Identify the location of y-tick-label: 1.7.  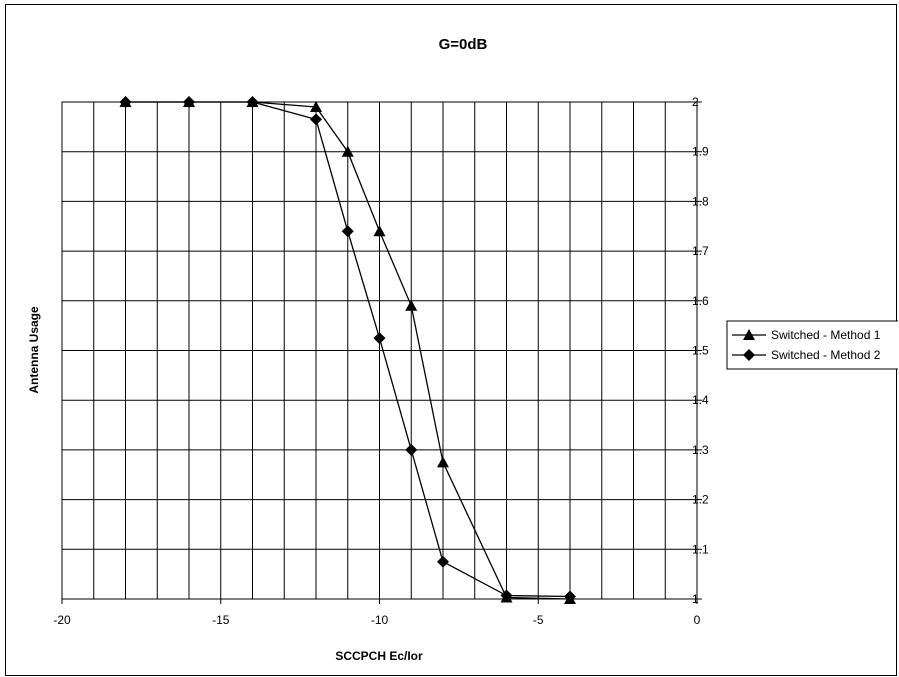
(700, 251).